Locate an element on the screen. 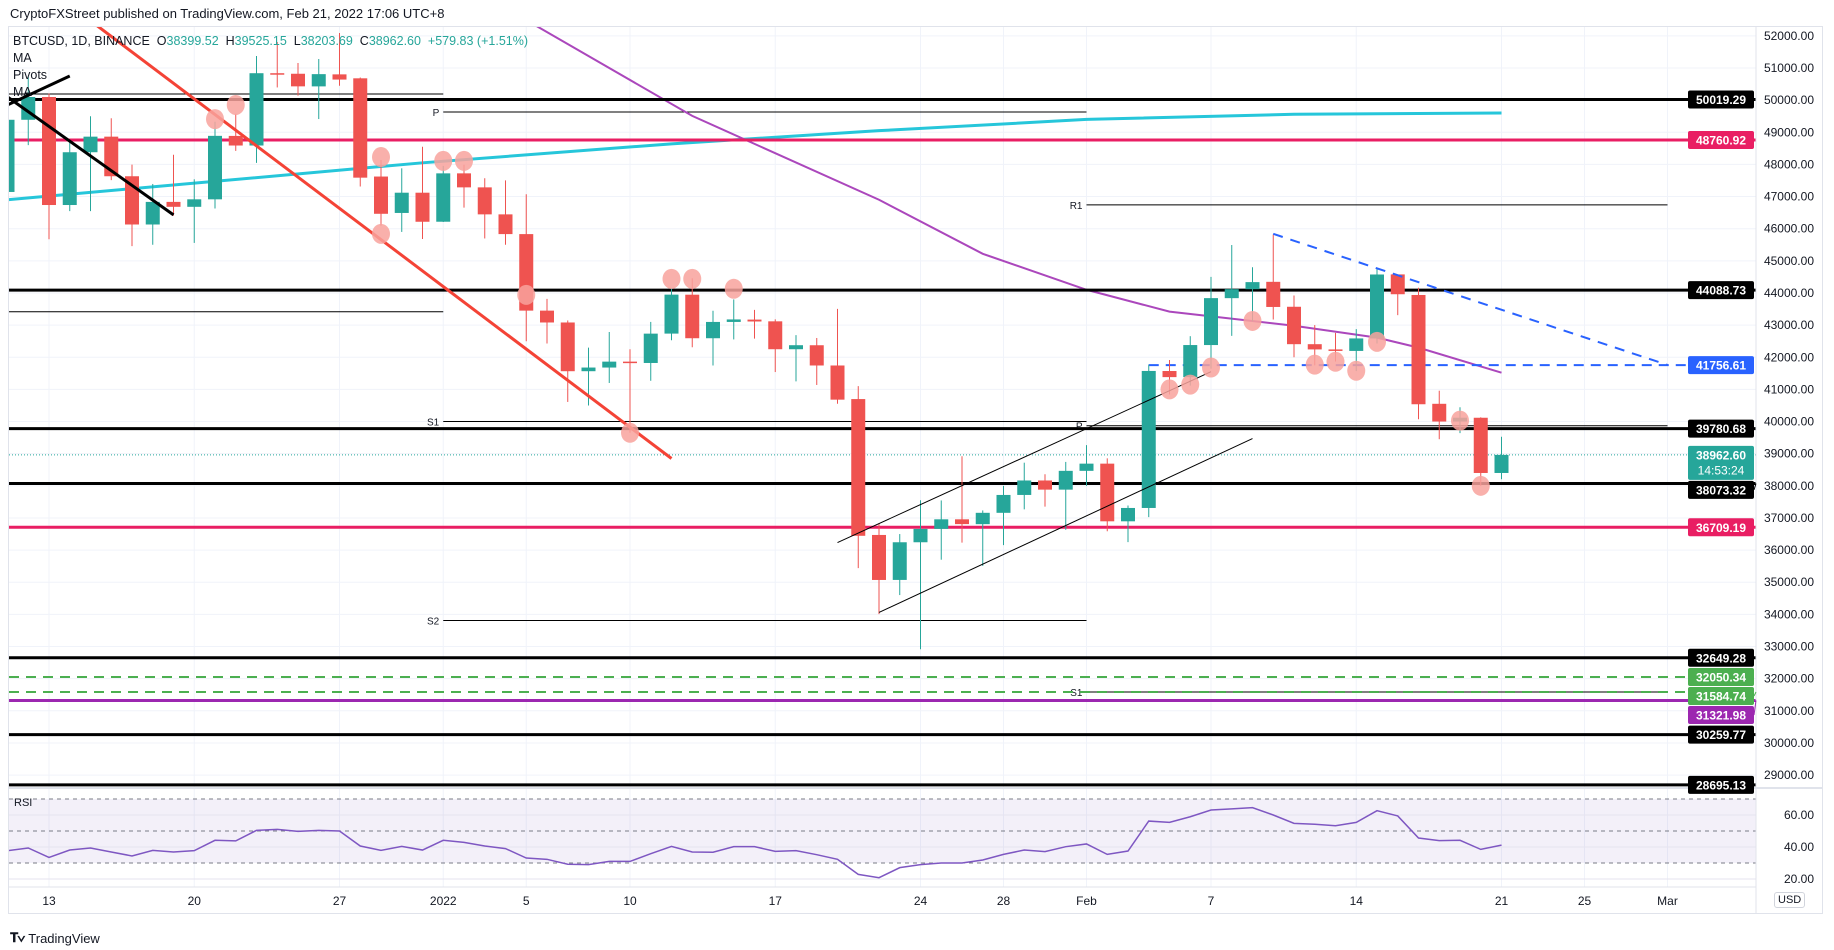 The width and height of the screenshot is (1834, 950). price-tick-label: 41000.00 is located at coordinates (1789, 389).